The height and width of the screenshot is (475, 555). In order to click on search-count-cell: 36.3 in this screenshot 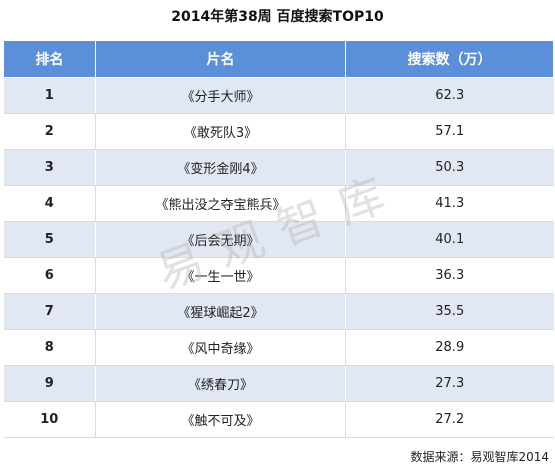, I will do `click(449, 275)`.